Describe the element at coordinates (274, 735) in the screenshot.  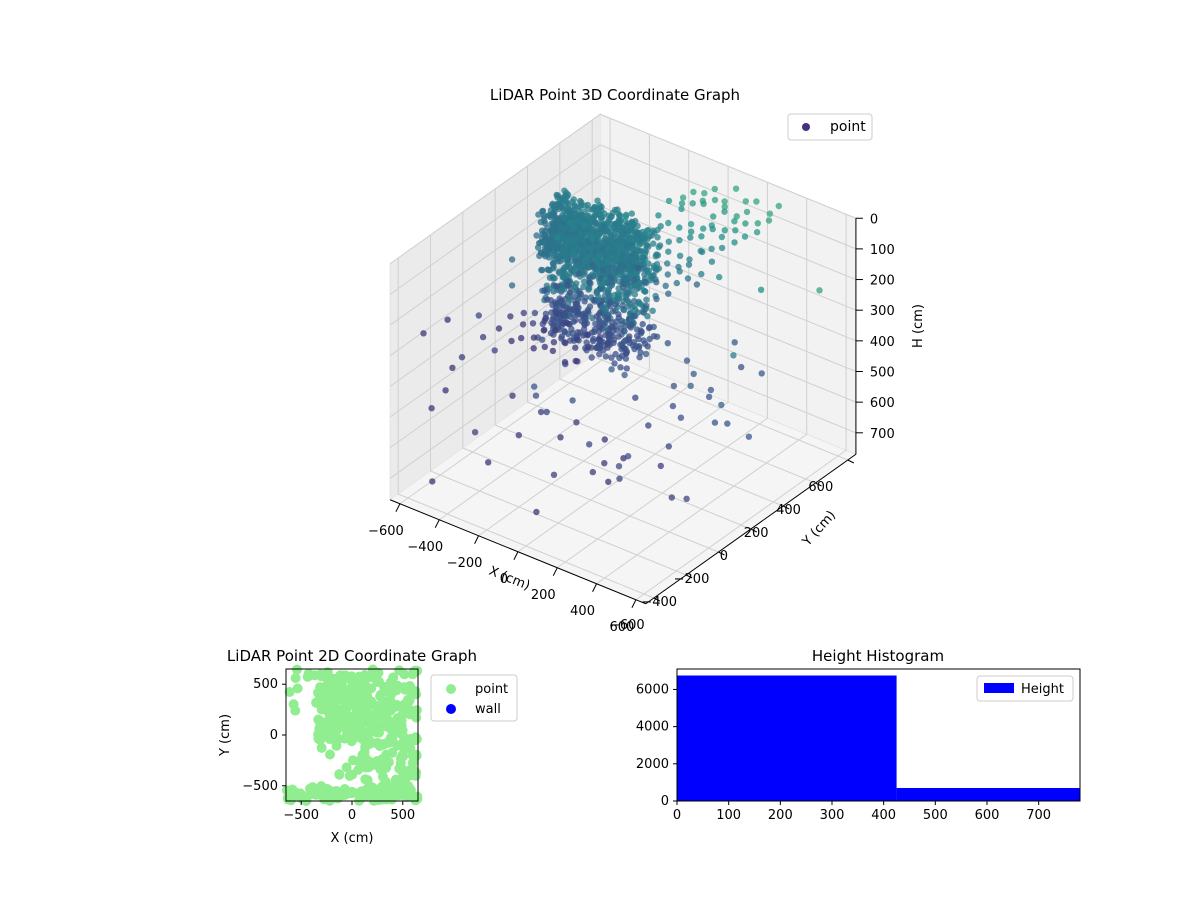
I see `y-tick-label-2d: 0` at that location.